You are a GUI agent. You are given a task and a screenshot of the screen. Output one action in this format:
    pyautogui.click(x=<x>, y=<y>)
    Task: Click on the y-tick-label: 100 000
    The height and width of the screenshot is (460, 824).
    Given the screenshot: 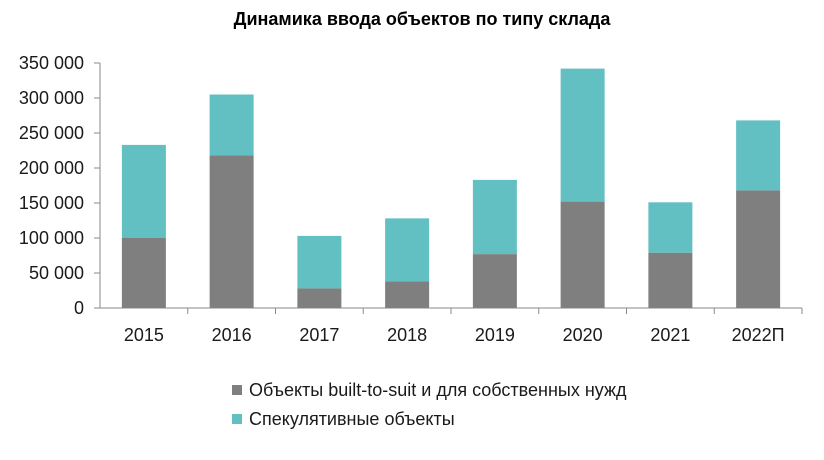 What is the action you would take?
    pyautogui.click(x=51, y=238)
    